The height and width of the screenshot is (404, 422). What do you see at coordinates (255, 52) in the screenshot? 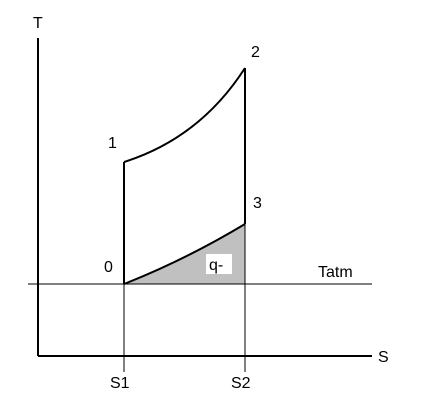
I see `point-2-label: 2` at bounding box center [255, 52].